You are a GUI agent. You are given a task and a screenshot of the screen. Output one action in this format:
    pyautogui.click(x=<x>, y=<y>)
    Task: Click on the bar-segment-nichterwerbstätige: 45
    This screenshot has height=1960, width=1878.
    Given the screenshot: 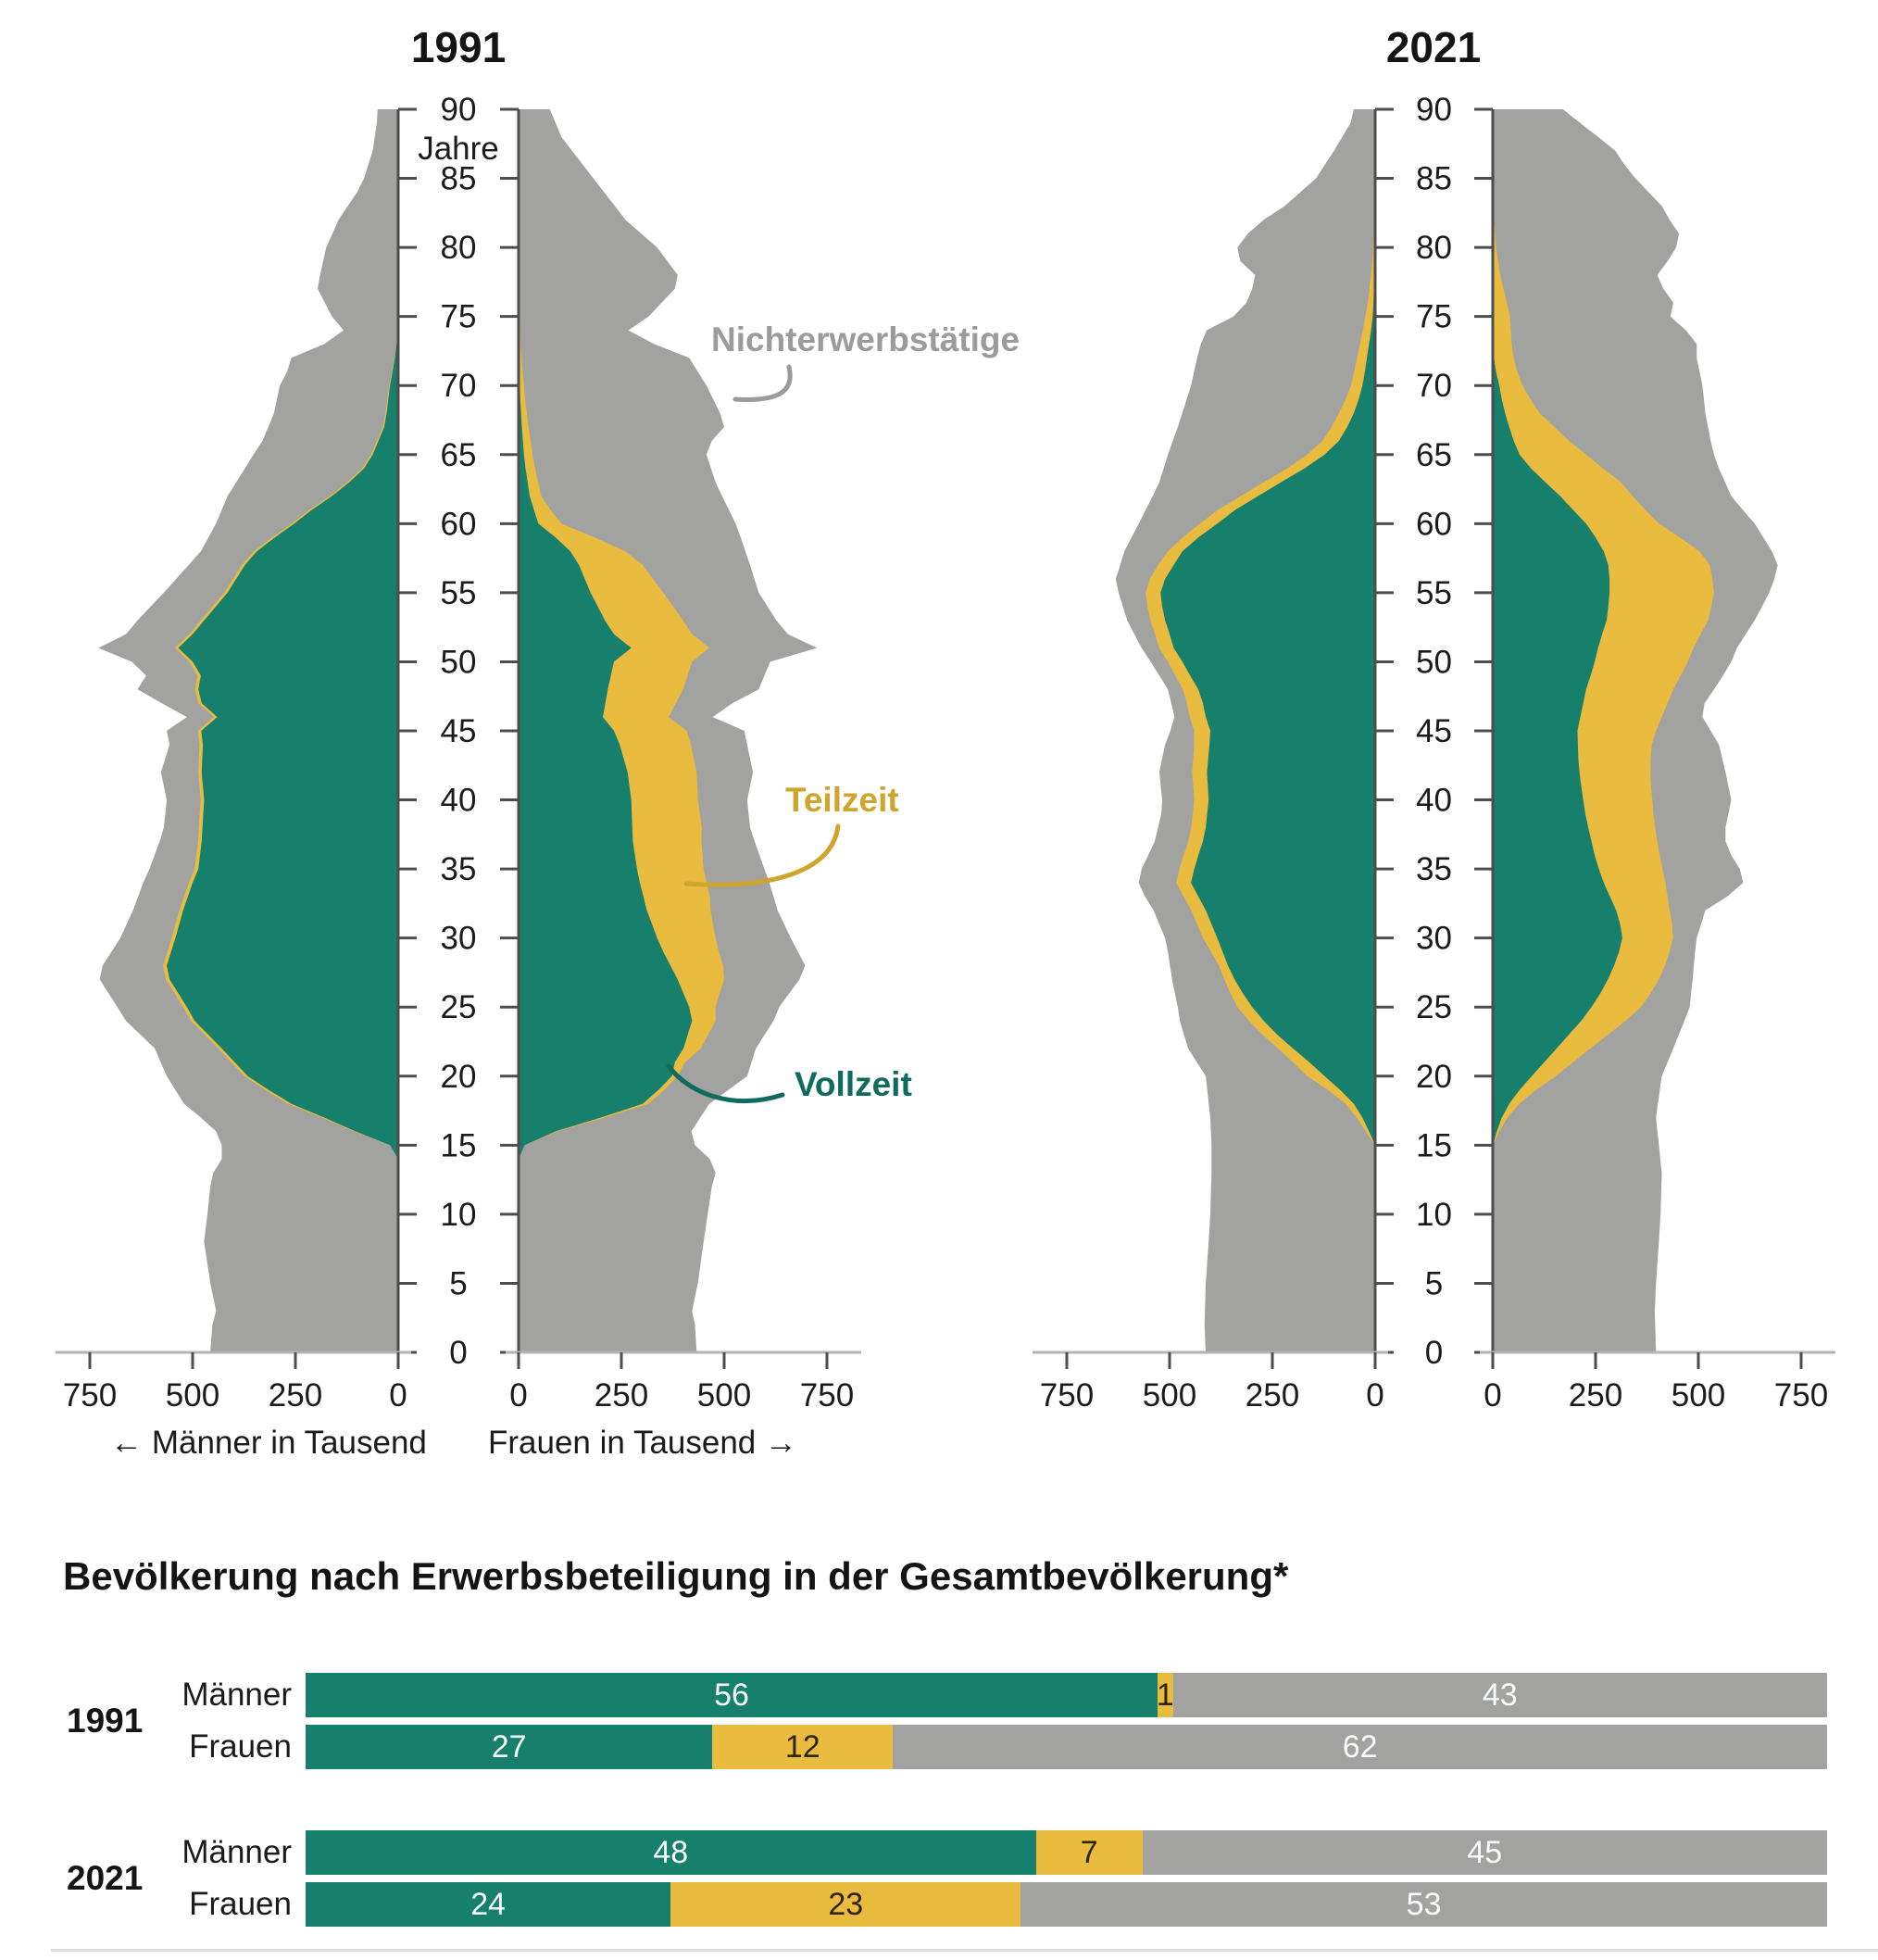 What is the action you would take?
    pyautogui.click(x=1484, y=1852)
    